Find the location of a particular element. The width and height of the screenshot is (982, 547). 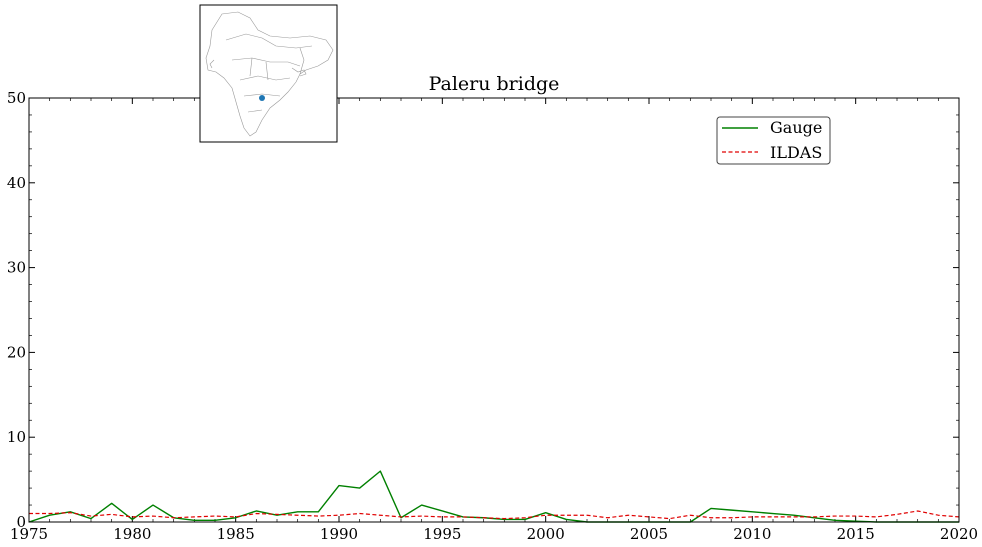

series-line-ildas is located at coordinates (494, 515).